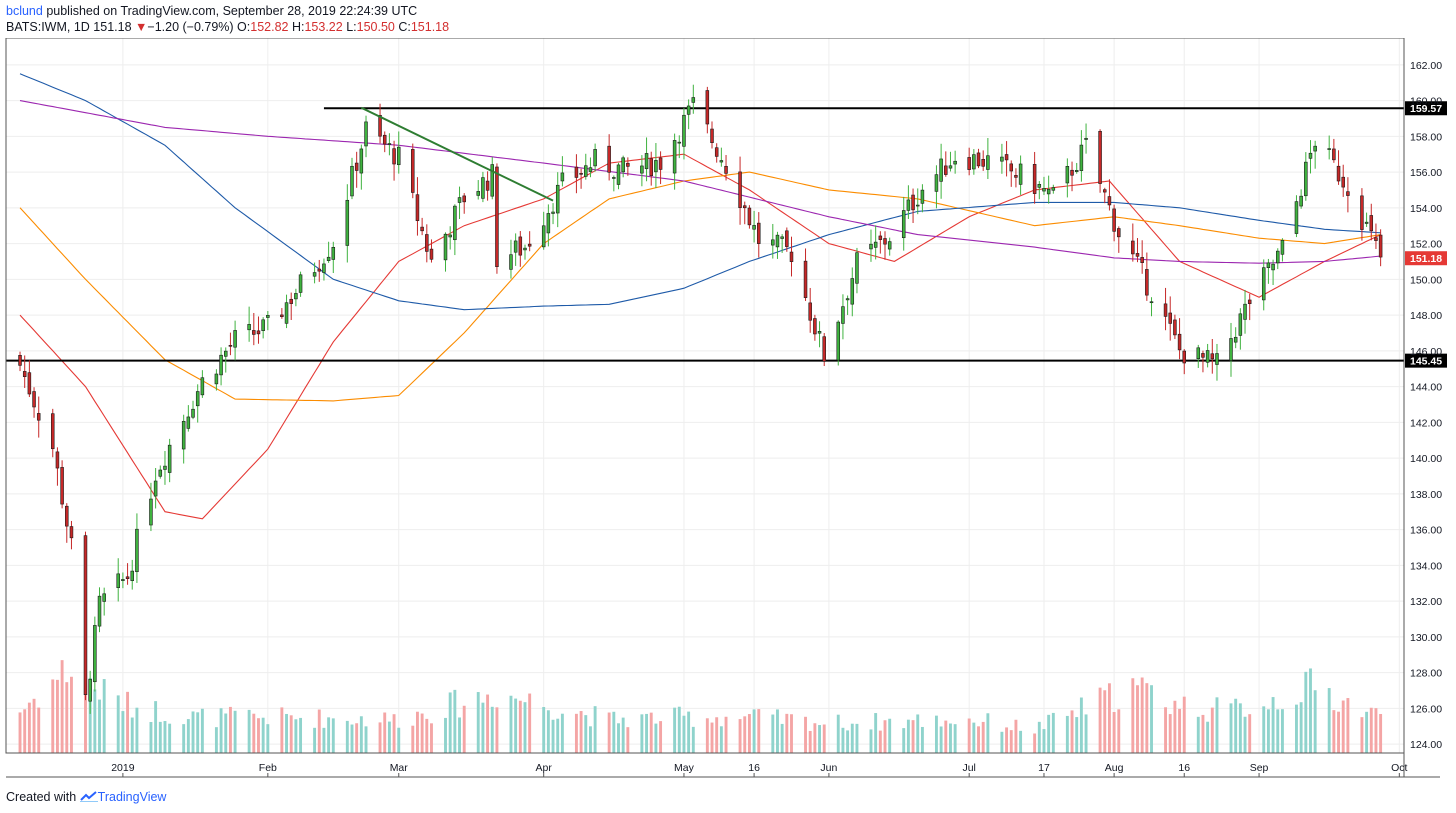  What do you see at coordinates (1114, 768) in the screenshot?
I see `x-tick-label: Aug` at bounding box center [1114, 768].